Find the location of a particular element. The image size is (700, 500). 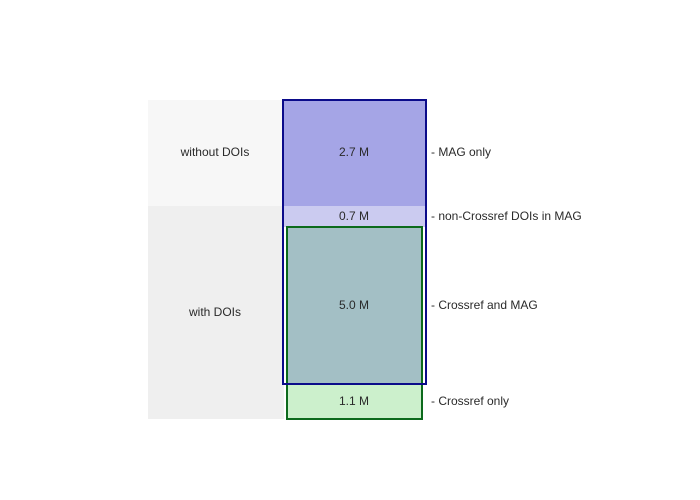

value-label-non-crossref-dois: 0.7 M is located at coordinates (354, 216).